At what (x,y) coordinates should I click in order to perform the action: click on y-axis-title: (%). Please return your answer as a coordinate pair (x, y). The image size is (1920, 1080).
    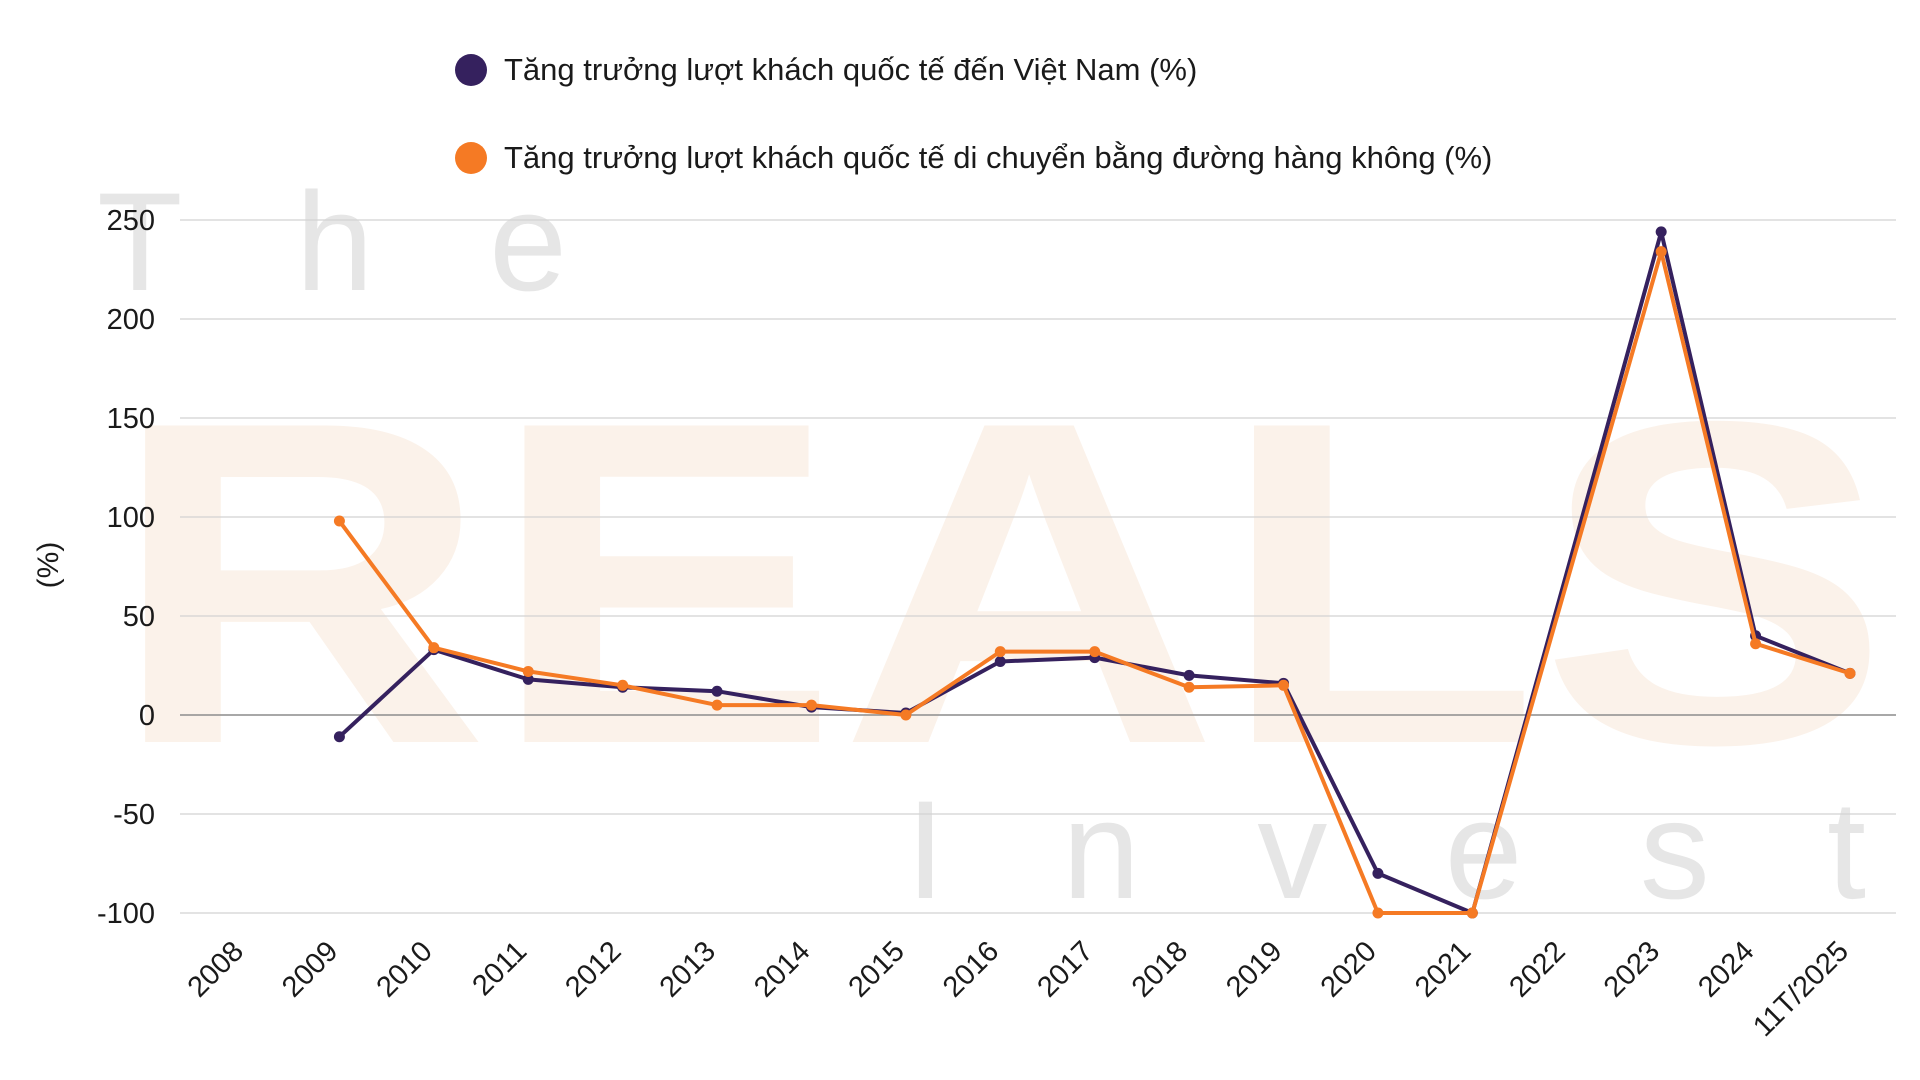
    Looking at the image, I should click on (48, 565).